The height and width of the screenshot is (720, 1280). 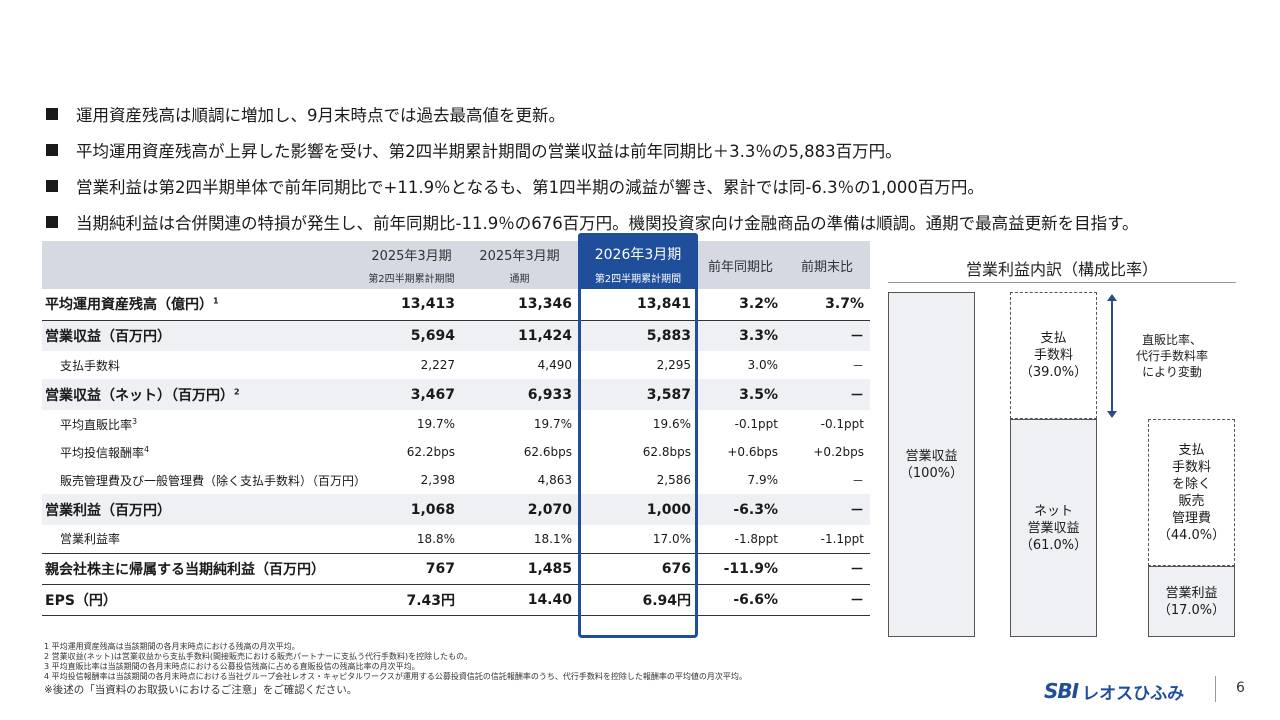 I want to click on fee-box: 支払 手数料 （39.0%）, so click(x=1053, y=355).